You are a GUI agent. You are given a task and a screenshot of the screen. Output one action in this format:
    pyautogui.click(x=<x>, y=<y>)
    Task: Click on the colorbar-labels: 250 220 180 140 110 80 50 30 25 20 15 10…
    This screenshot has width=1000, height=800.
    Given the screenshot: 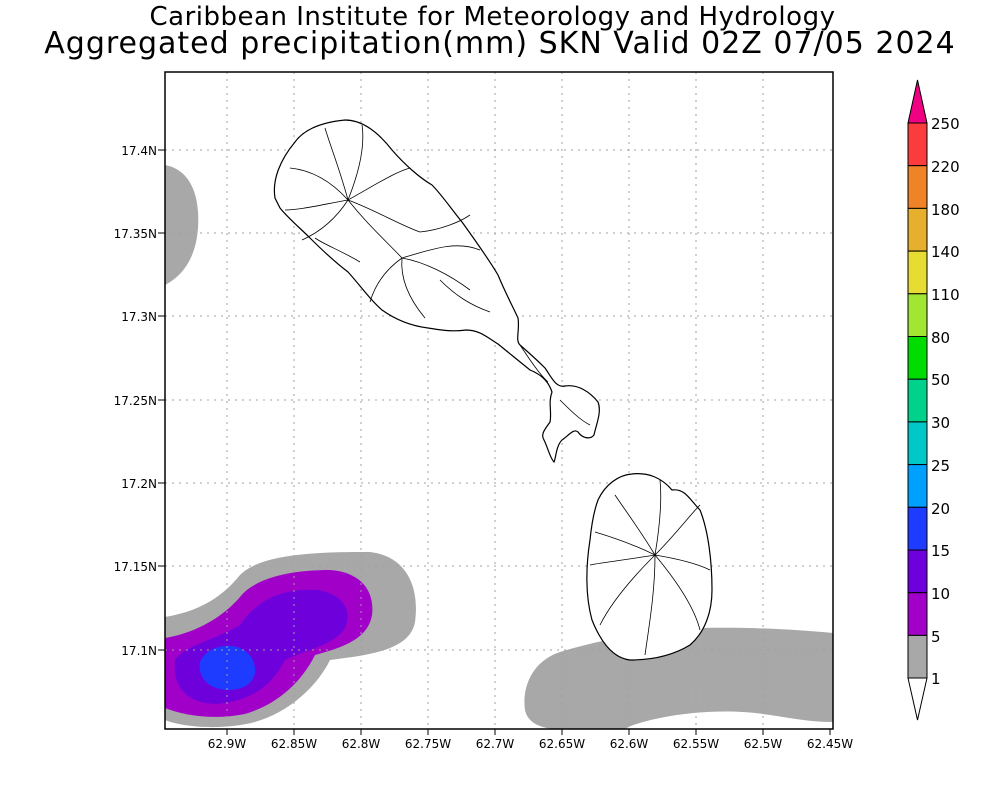 What is the action you would take?
    pyautogui.click(x=945, y=401)
    